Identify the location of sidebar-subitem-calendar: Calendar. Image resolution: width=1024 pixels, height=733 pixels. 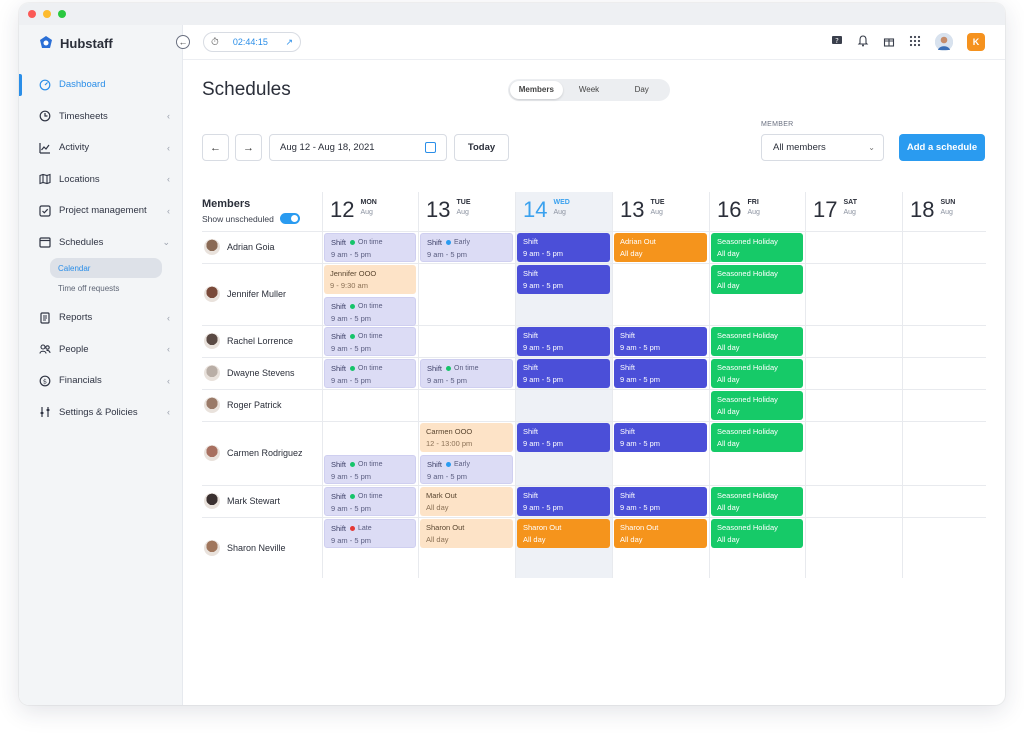
(106, 268).